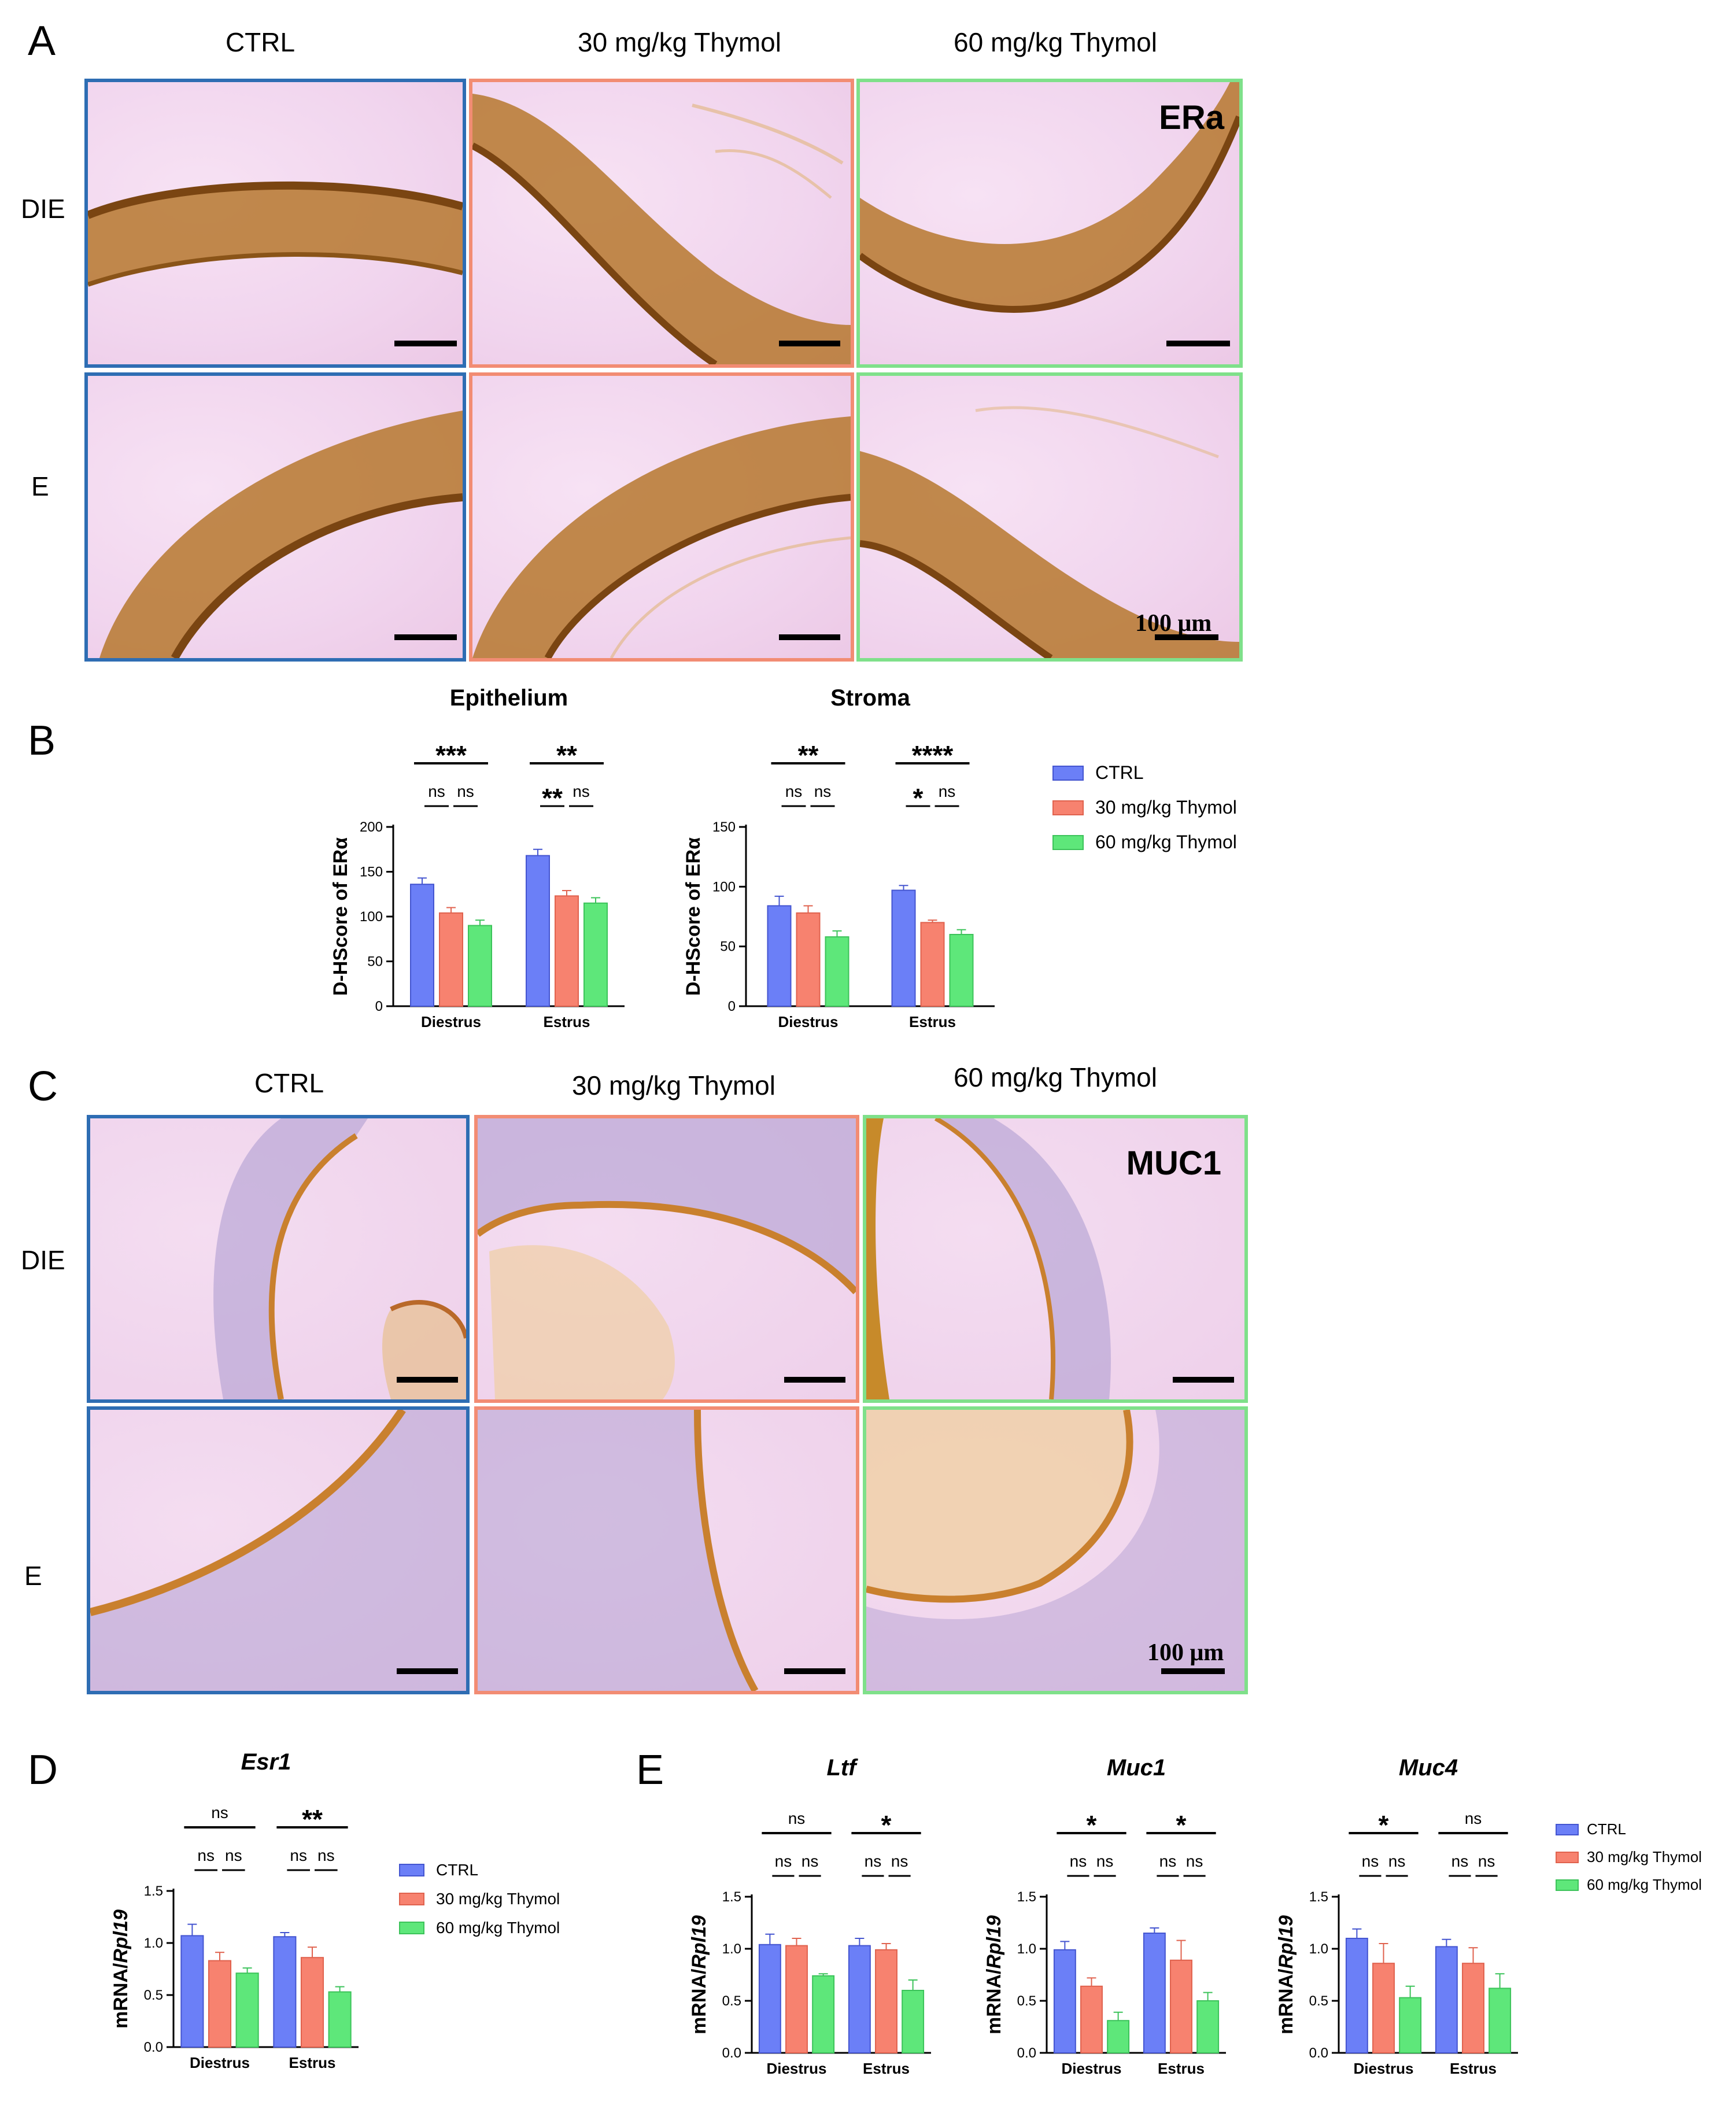 This screenshot has height=2113, width=1736. I want to click on micrograph-c-ctrl-e, so click(278, 1550).